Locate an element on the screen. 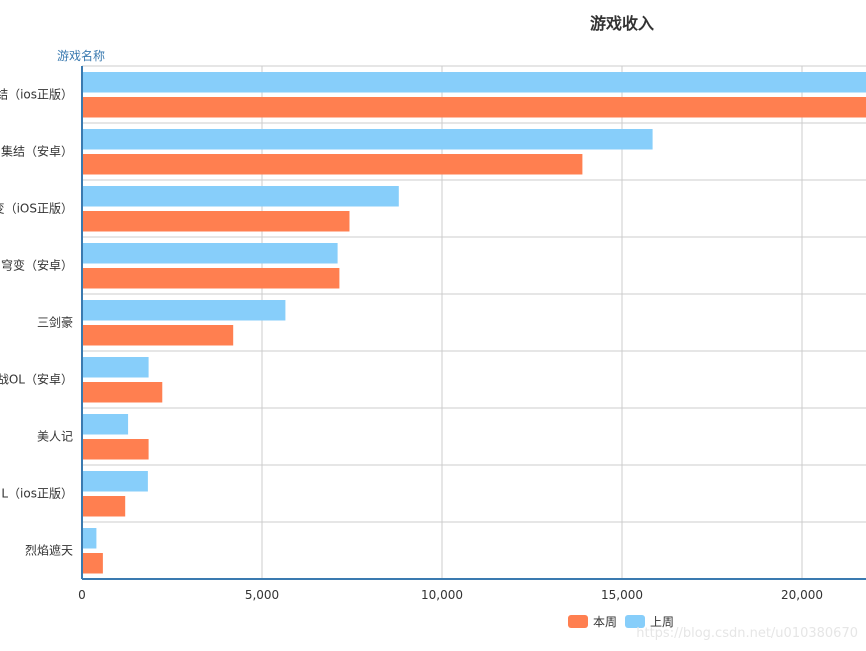  legend-label-this-week: 本周 is located at coordinates (605, 622).